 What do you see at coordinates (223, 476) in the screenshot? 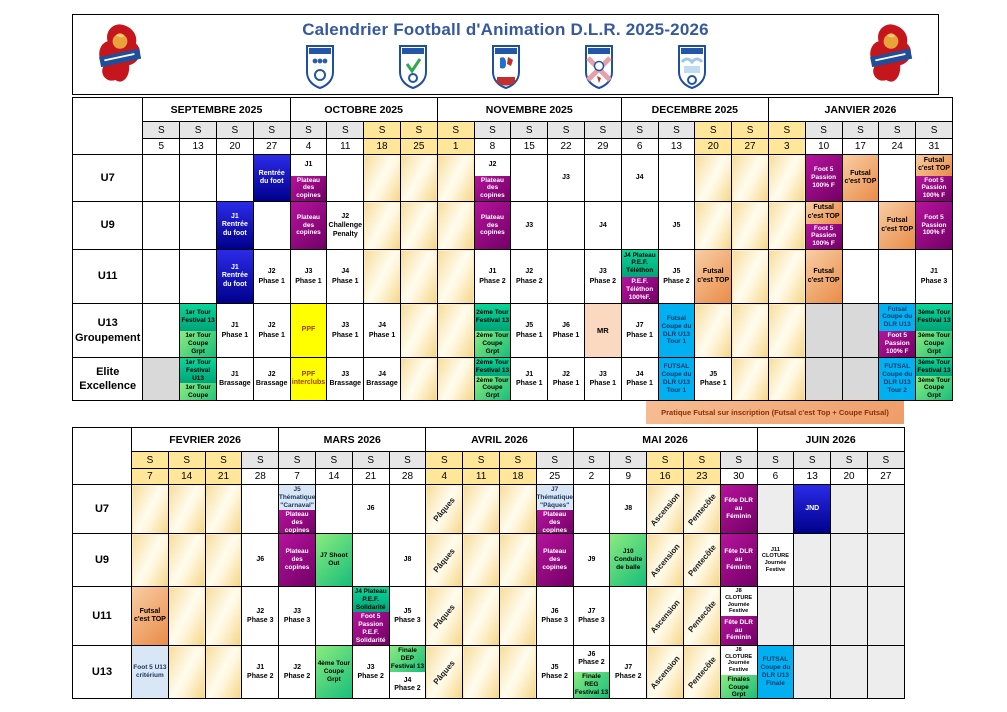
I see `date-cell: 21` at bounding box center [223, 476].